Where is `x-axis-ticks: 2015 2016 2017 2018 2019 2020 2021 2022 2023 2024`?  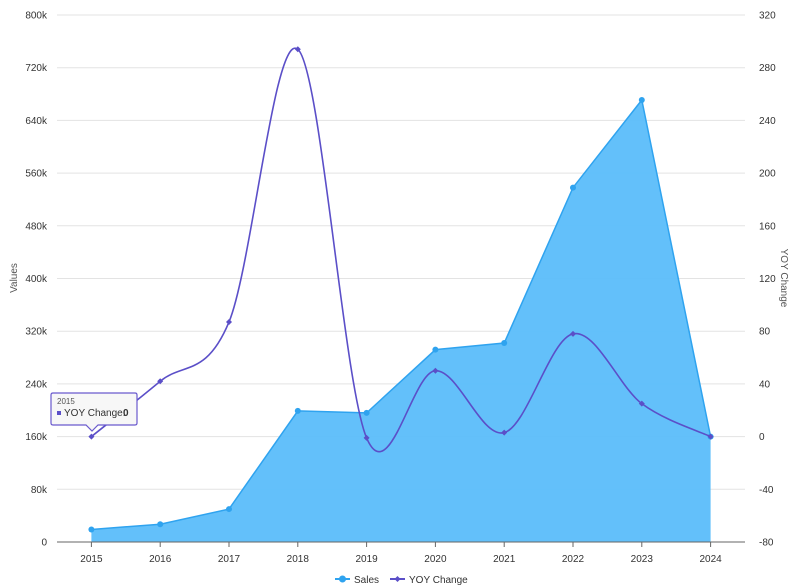 x-axis-ticks: 2015 2016 2017 2018 2019 2020 2021 2022 2023 2024 is located at coordinates (401, 553).